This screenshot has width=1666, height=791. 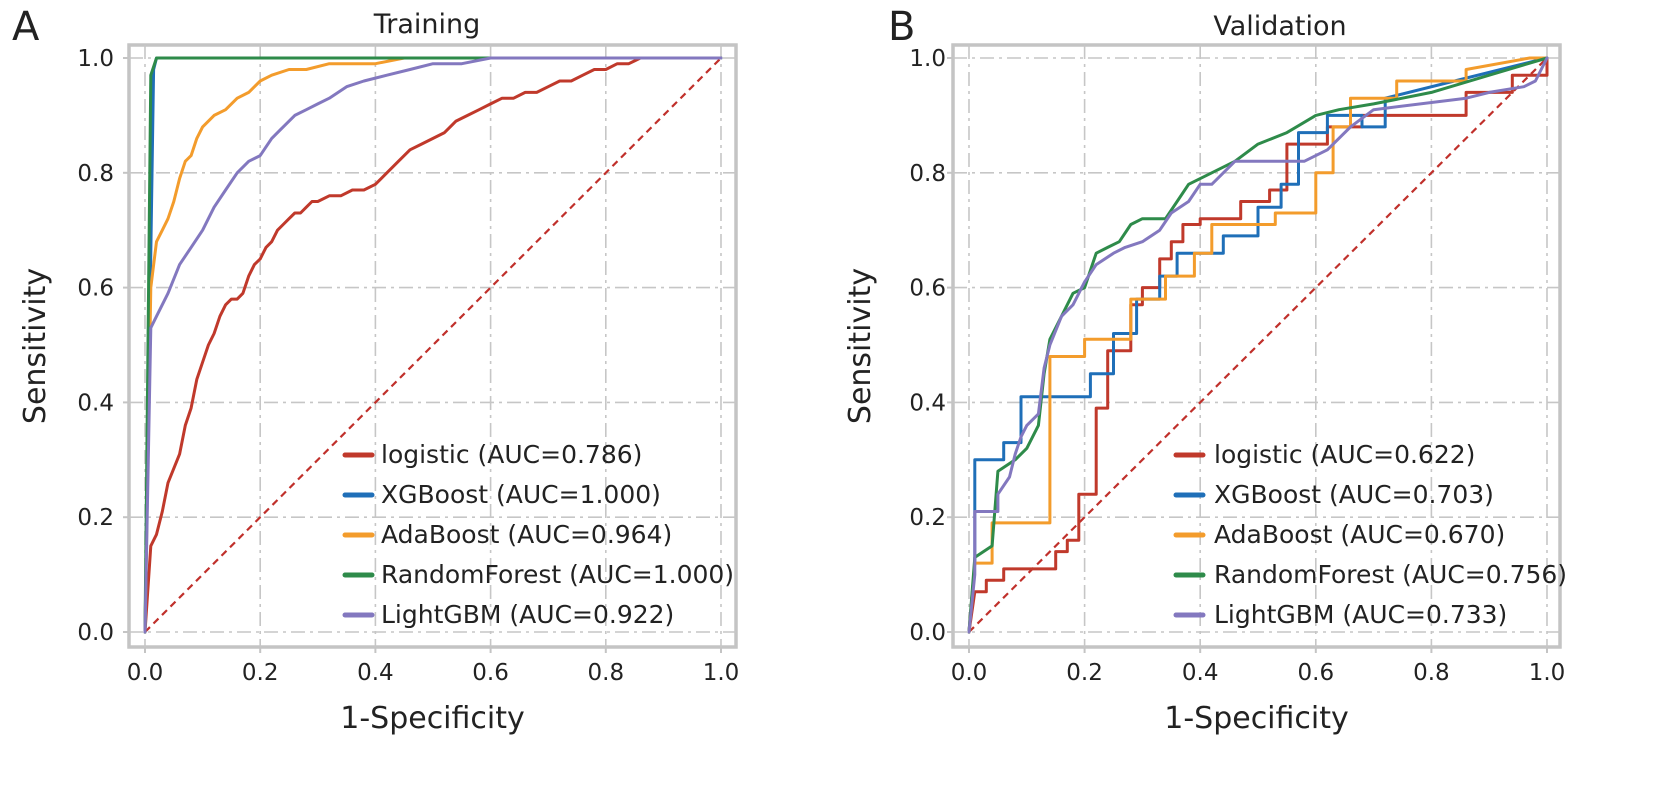 I want to click on legend-label-adaboost: AdaBoost (AUC=0.670), so click(x=1359, y=534).